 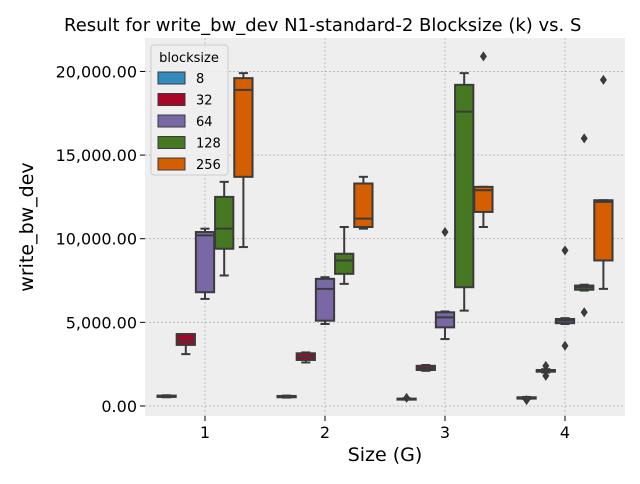 I want to click on y-tick-label: 0.00, so click(x=119, y=406).